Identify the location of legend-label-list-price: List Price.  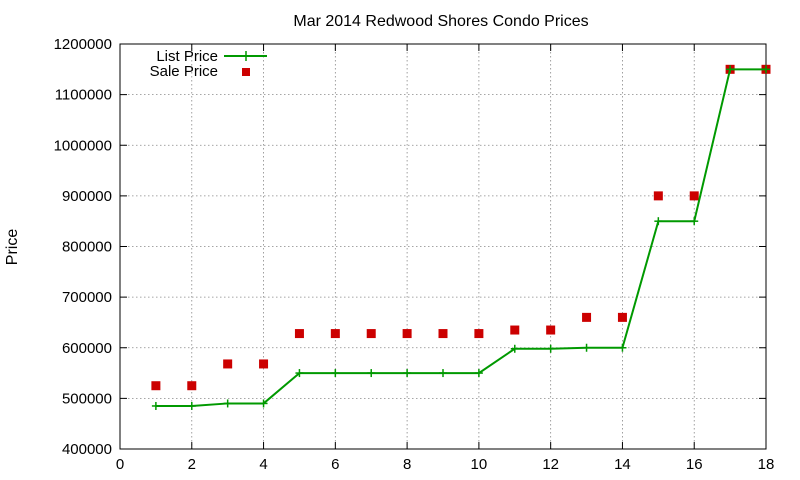
(187, 56).